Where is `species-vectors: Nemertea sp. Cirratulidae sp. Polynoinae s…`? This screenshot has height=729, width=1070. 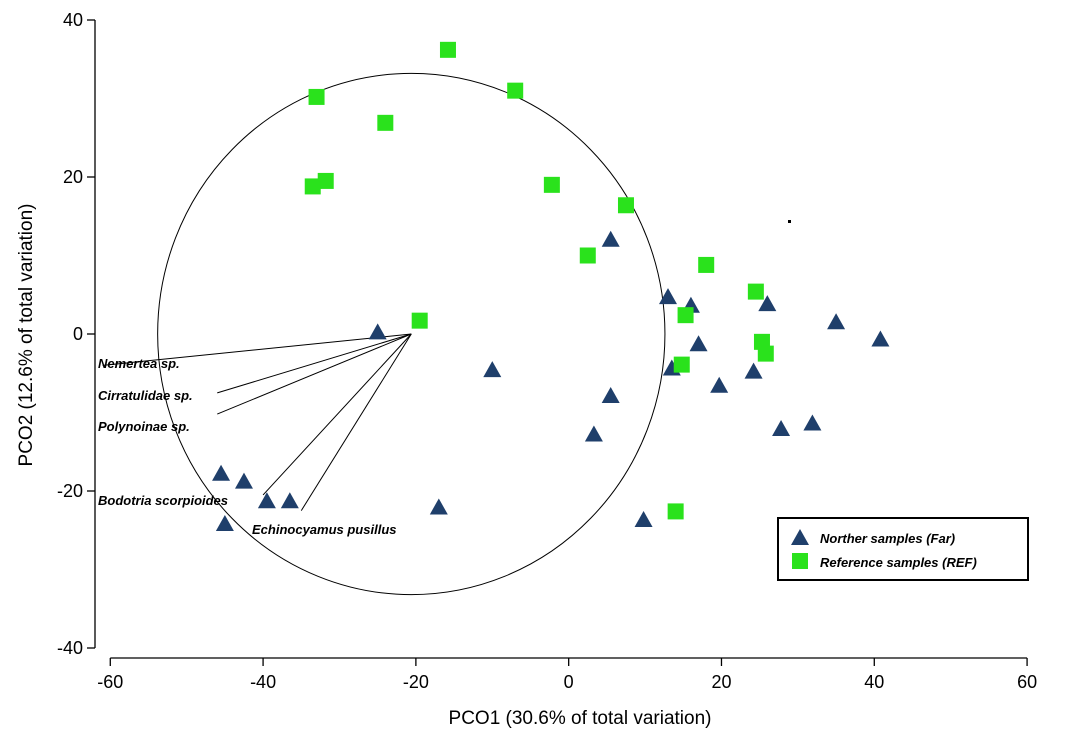
species-vectors: Nemertea sp. Cirratulidae sp. Polynoinae s… is located at coordinates (255, 435).